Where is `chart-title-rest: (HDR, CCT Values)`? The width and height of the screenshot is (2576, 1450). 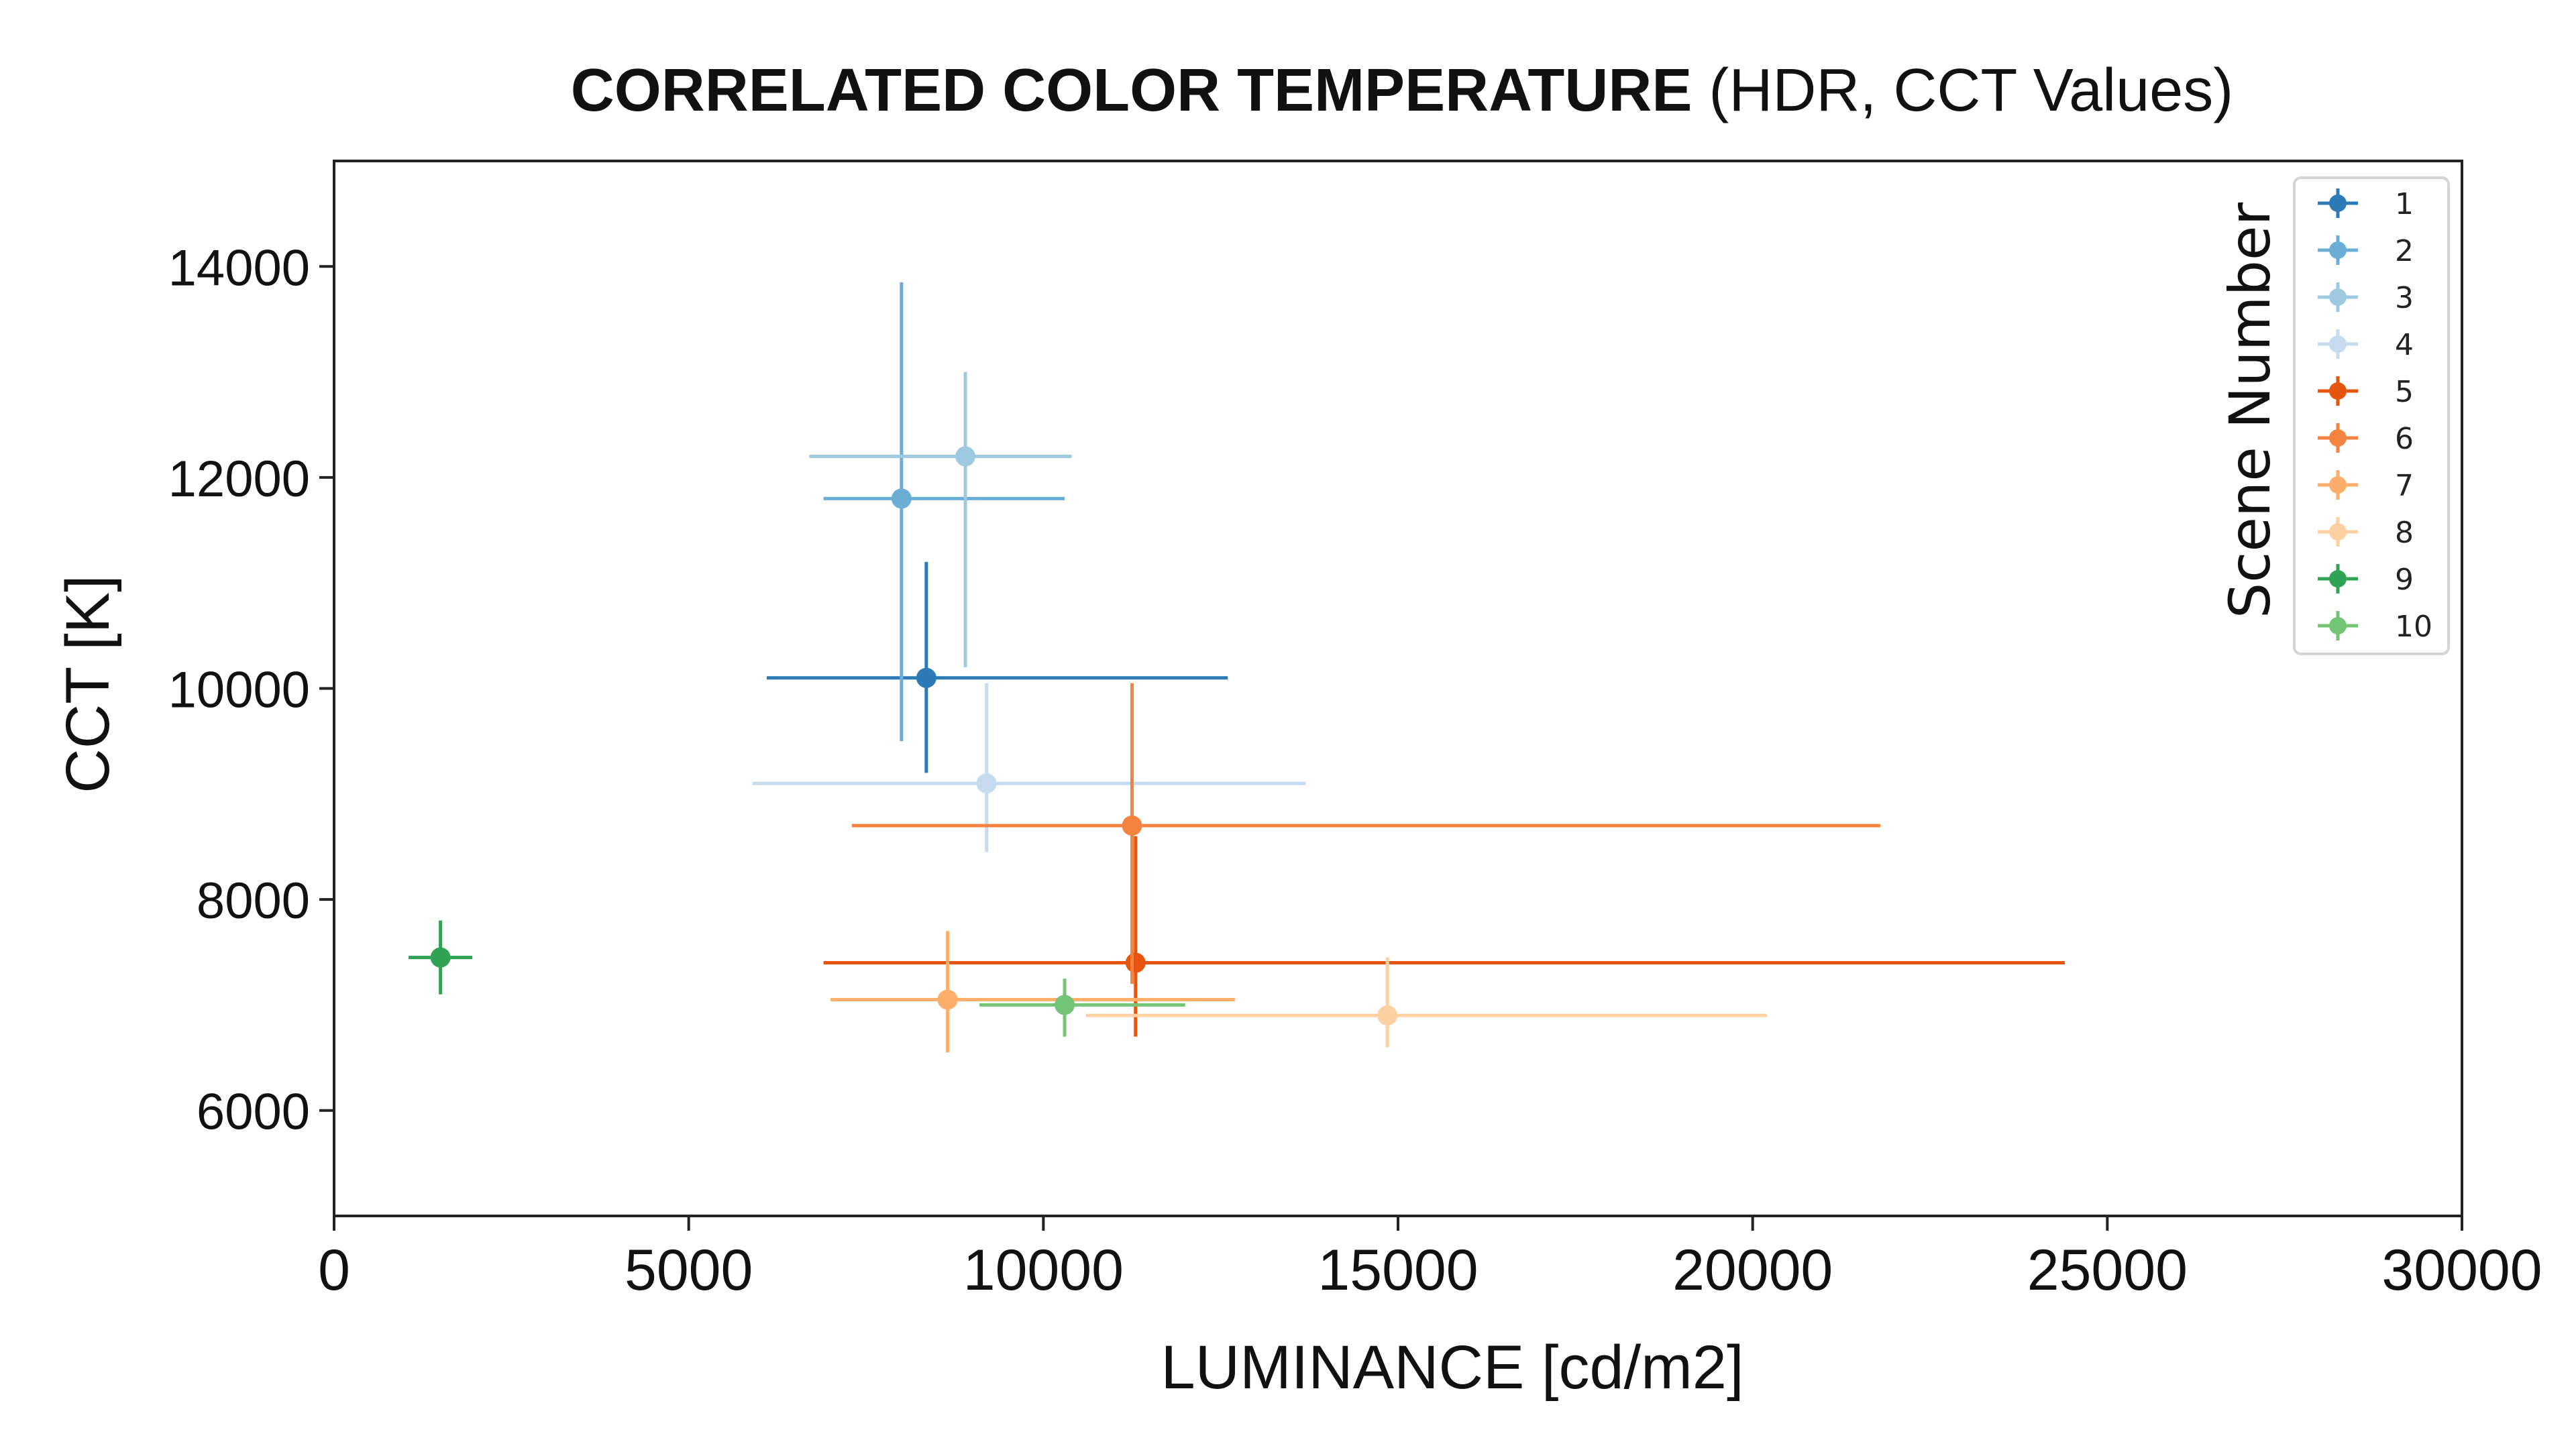 chart-title-rest: (HDR, CCT Values) is located at coordinates (1971, 90).